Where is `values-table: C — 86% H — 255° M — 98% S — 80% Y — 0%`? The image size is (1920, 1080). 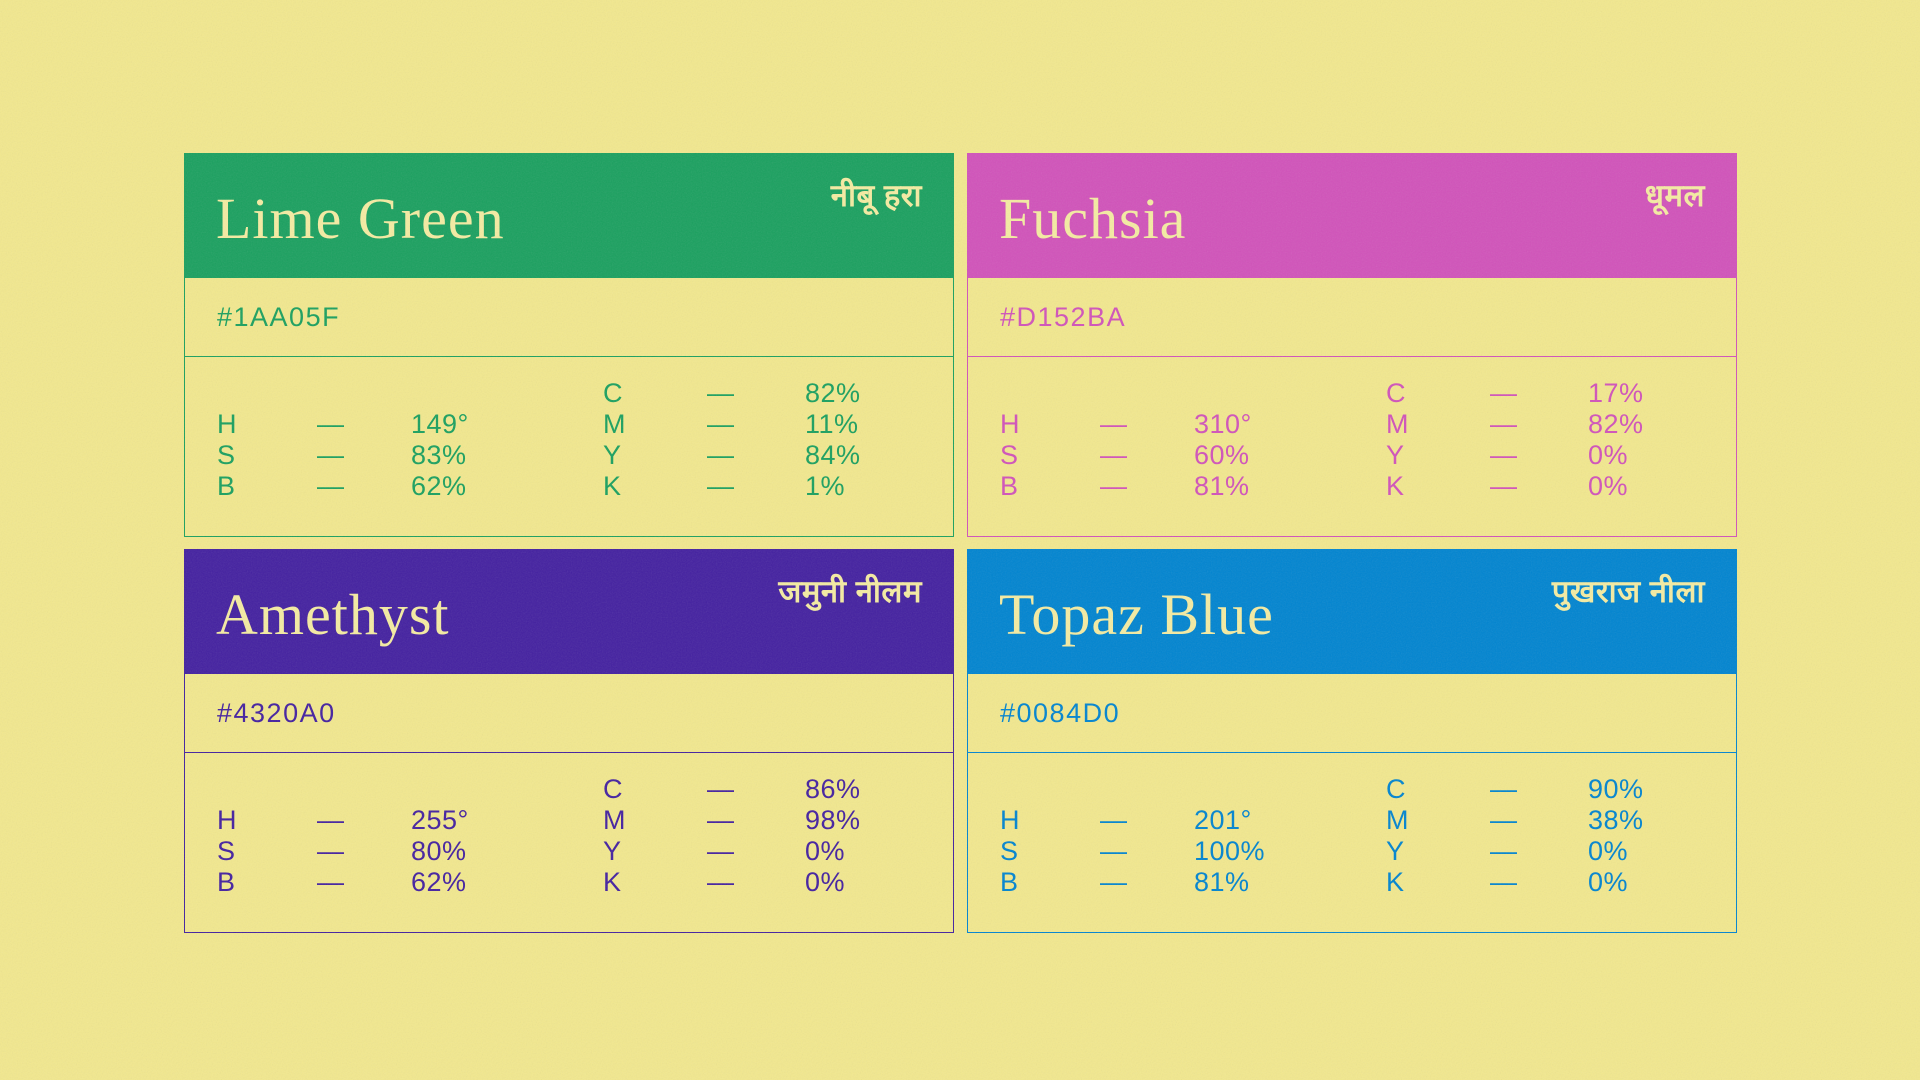 values-table: C — 86% H — 255° M — 98% S — 80% Y — 0% is located at coordinates (569, 825).